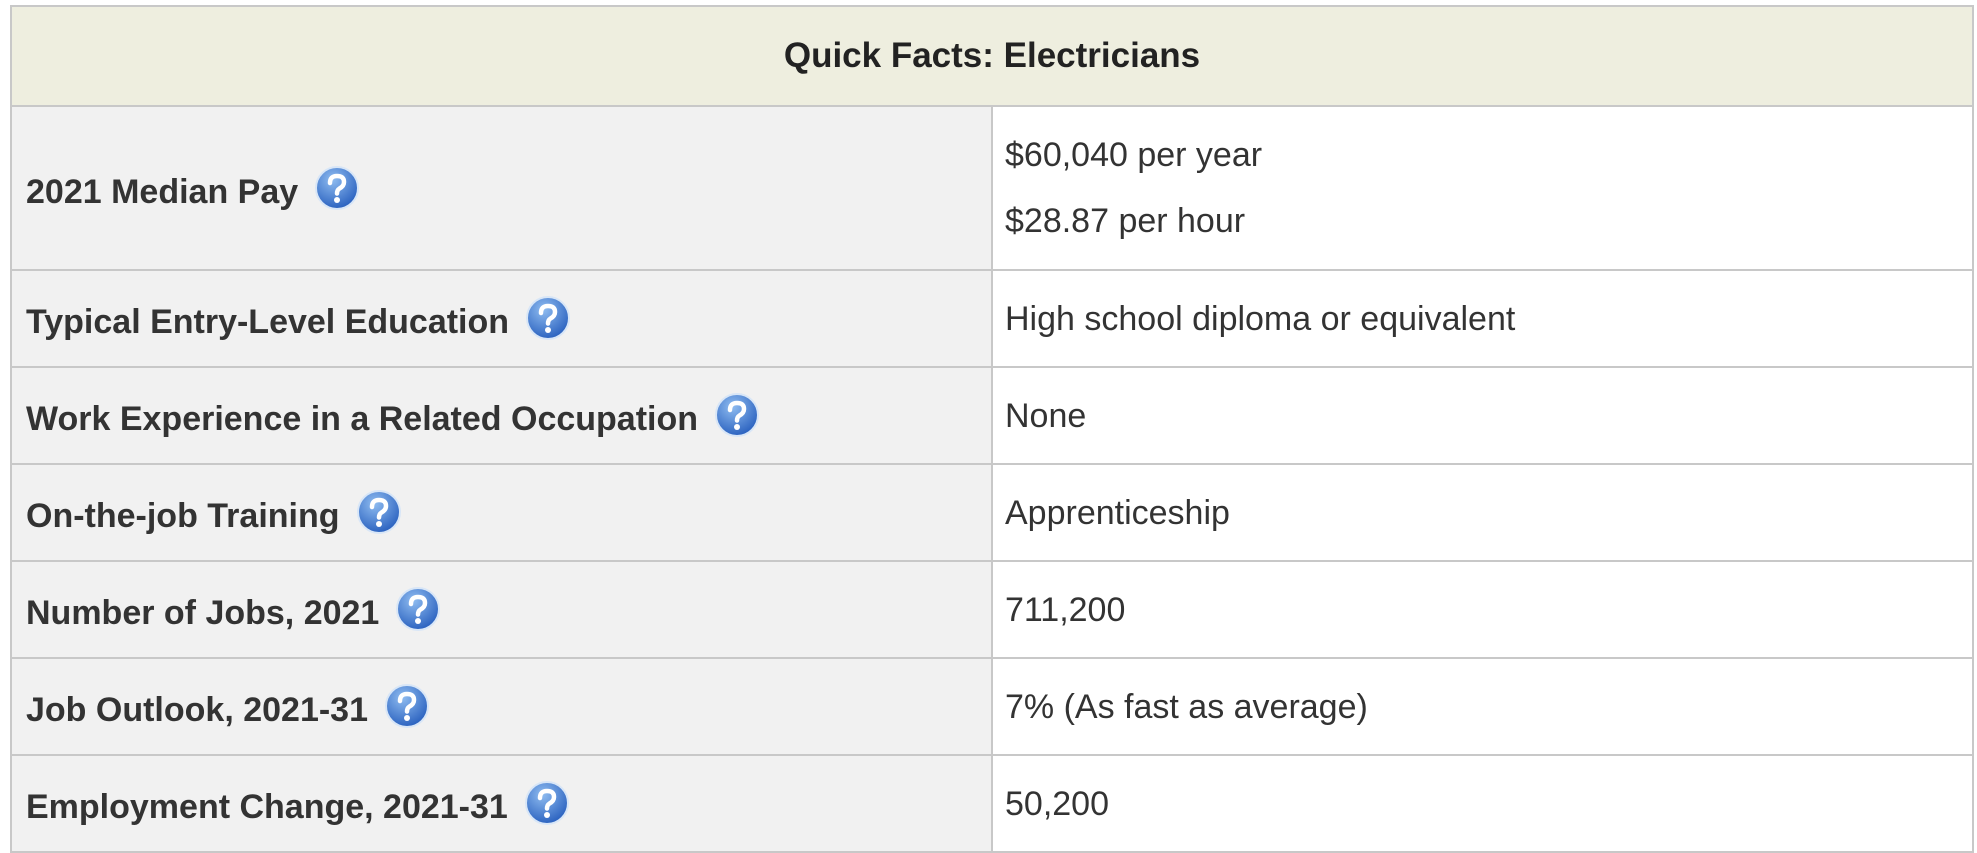 The height and width of the screenshot is (853, 1977). Describe the element at coordinates (501, 706) in the screenshot. I see `fact-label-cell: Job Outlook, 2021-31` at that location.